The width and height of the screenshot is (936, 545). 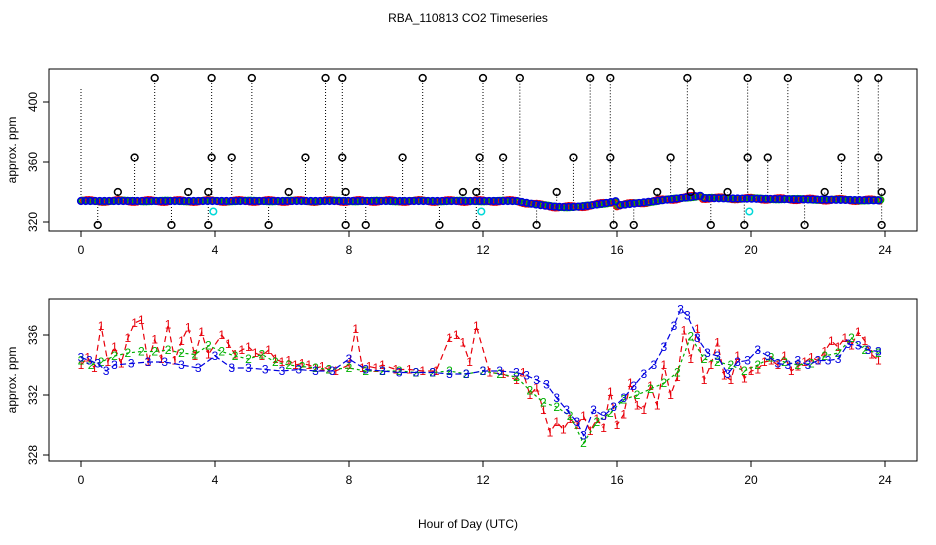 What do you see at coordinates (33, 102) in the screenshot?
I see `top-y-tick-label: 400` at bounding box center [33, 102].